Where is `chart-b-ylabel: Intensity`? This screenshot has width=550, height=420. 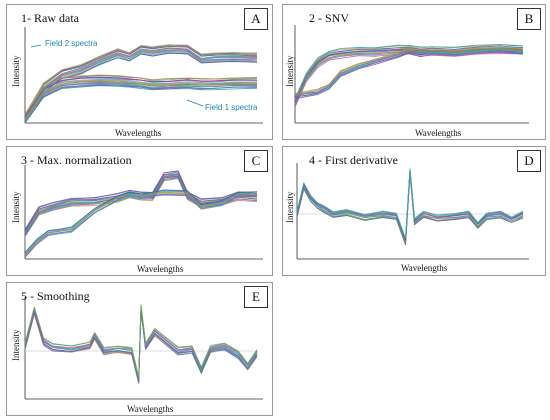 chart-b-ylabel: Intensity is located at coordinates (290, 71).